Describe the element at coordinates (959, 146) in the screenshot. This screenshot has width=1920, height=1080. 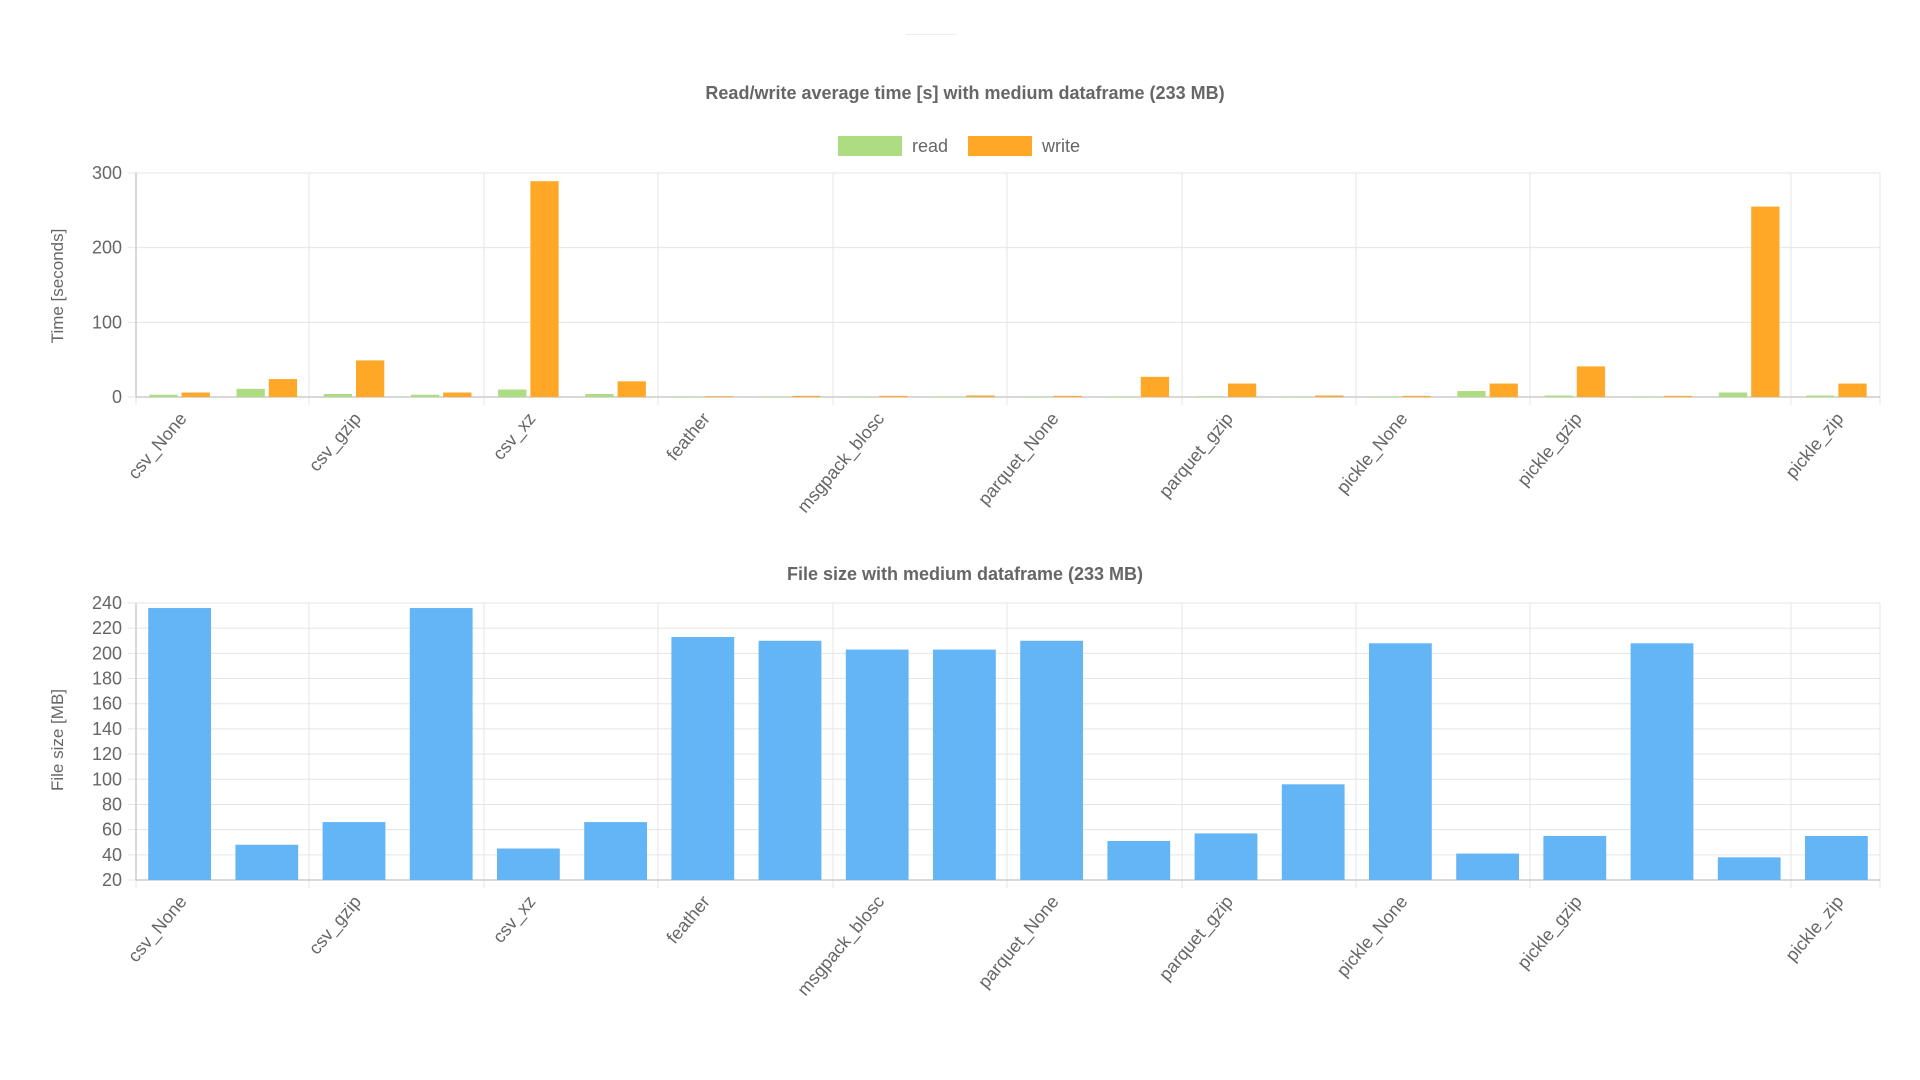
I see `time-chart-legend: read write` at that location.